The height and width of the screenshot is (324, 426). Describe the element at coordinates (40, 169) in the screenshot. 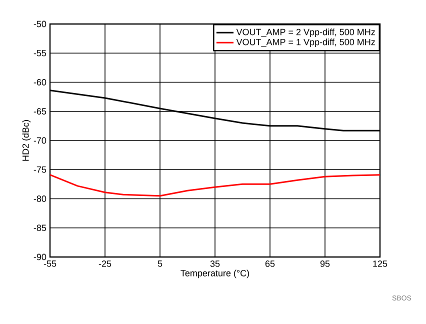

I see `y-tick-label: -75` at that location.